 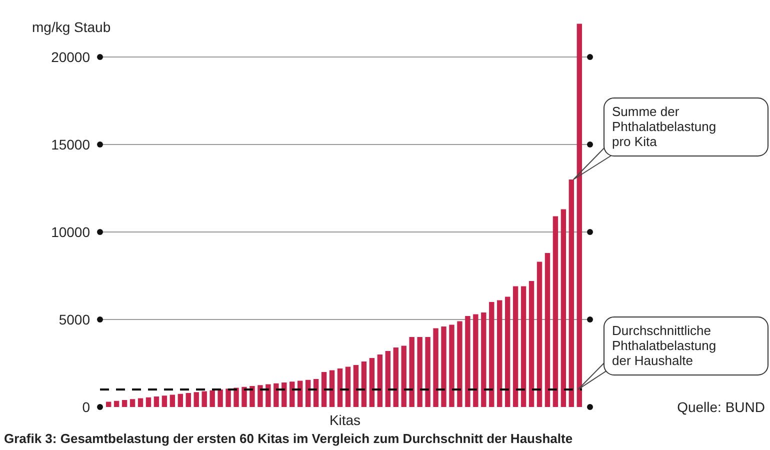 I want to click on text: Grafik 3: Gesamtbelastung der ersten 60 Kitas im Vergleich zum Durchschnitt der Haushalte, so click(x=288, y=438).